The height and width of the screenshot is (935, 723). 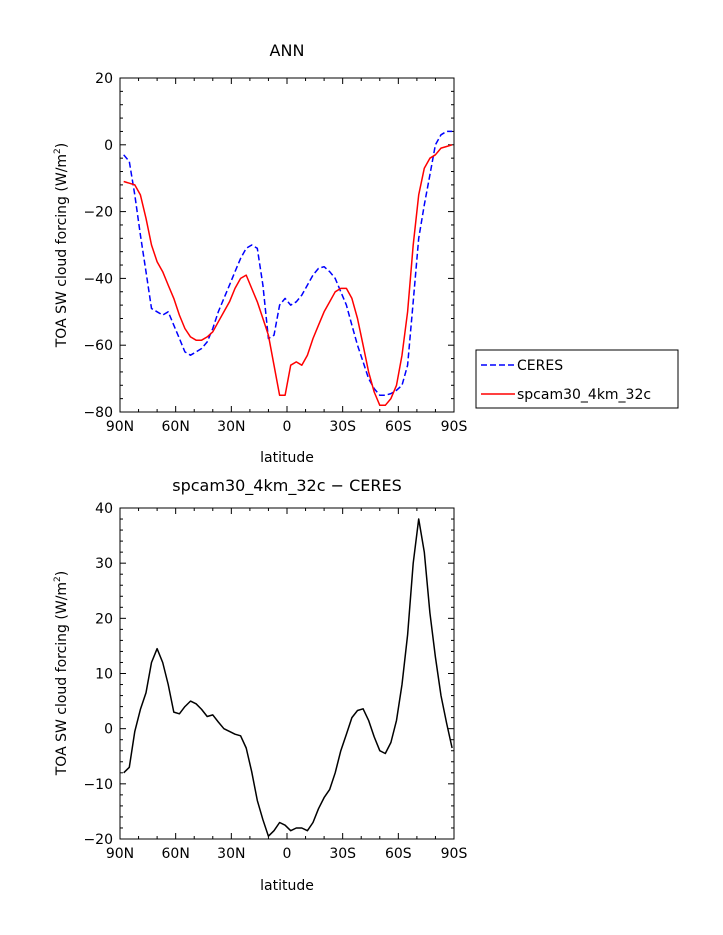 I want to click on bottom-x-axis-label: latitude, so click(x=287, y=886).